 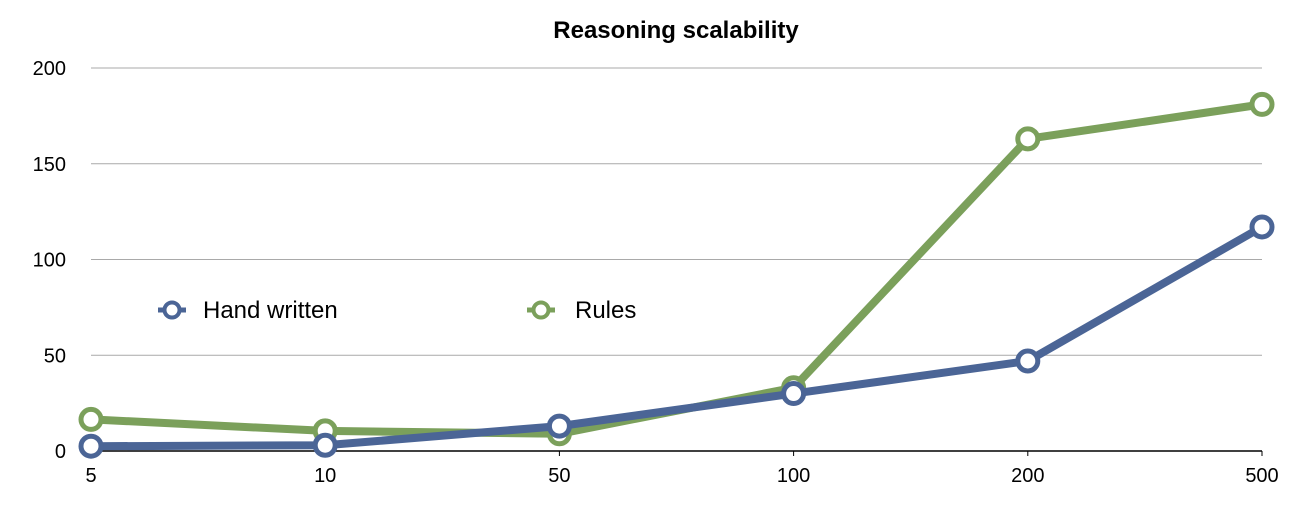 I want to click on x-tick-label: 200, so click(x=1027, y=476).